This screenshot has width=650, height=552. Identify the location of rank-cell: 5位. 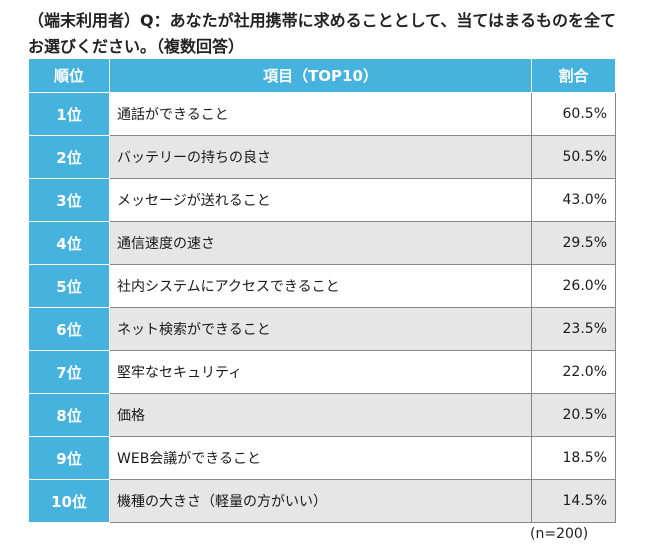
(69, 286).